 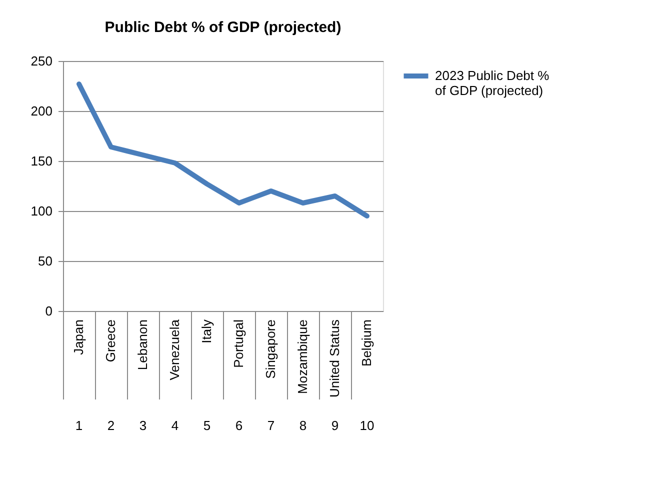 What do you see at coordinates (270, 349) in the screenshot?
I see `x-tick-label: Singapore` at bounding box center [270, 349].